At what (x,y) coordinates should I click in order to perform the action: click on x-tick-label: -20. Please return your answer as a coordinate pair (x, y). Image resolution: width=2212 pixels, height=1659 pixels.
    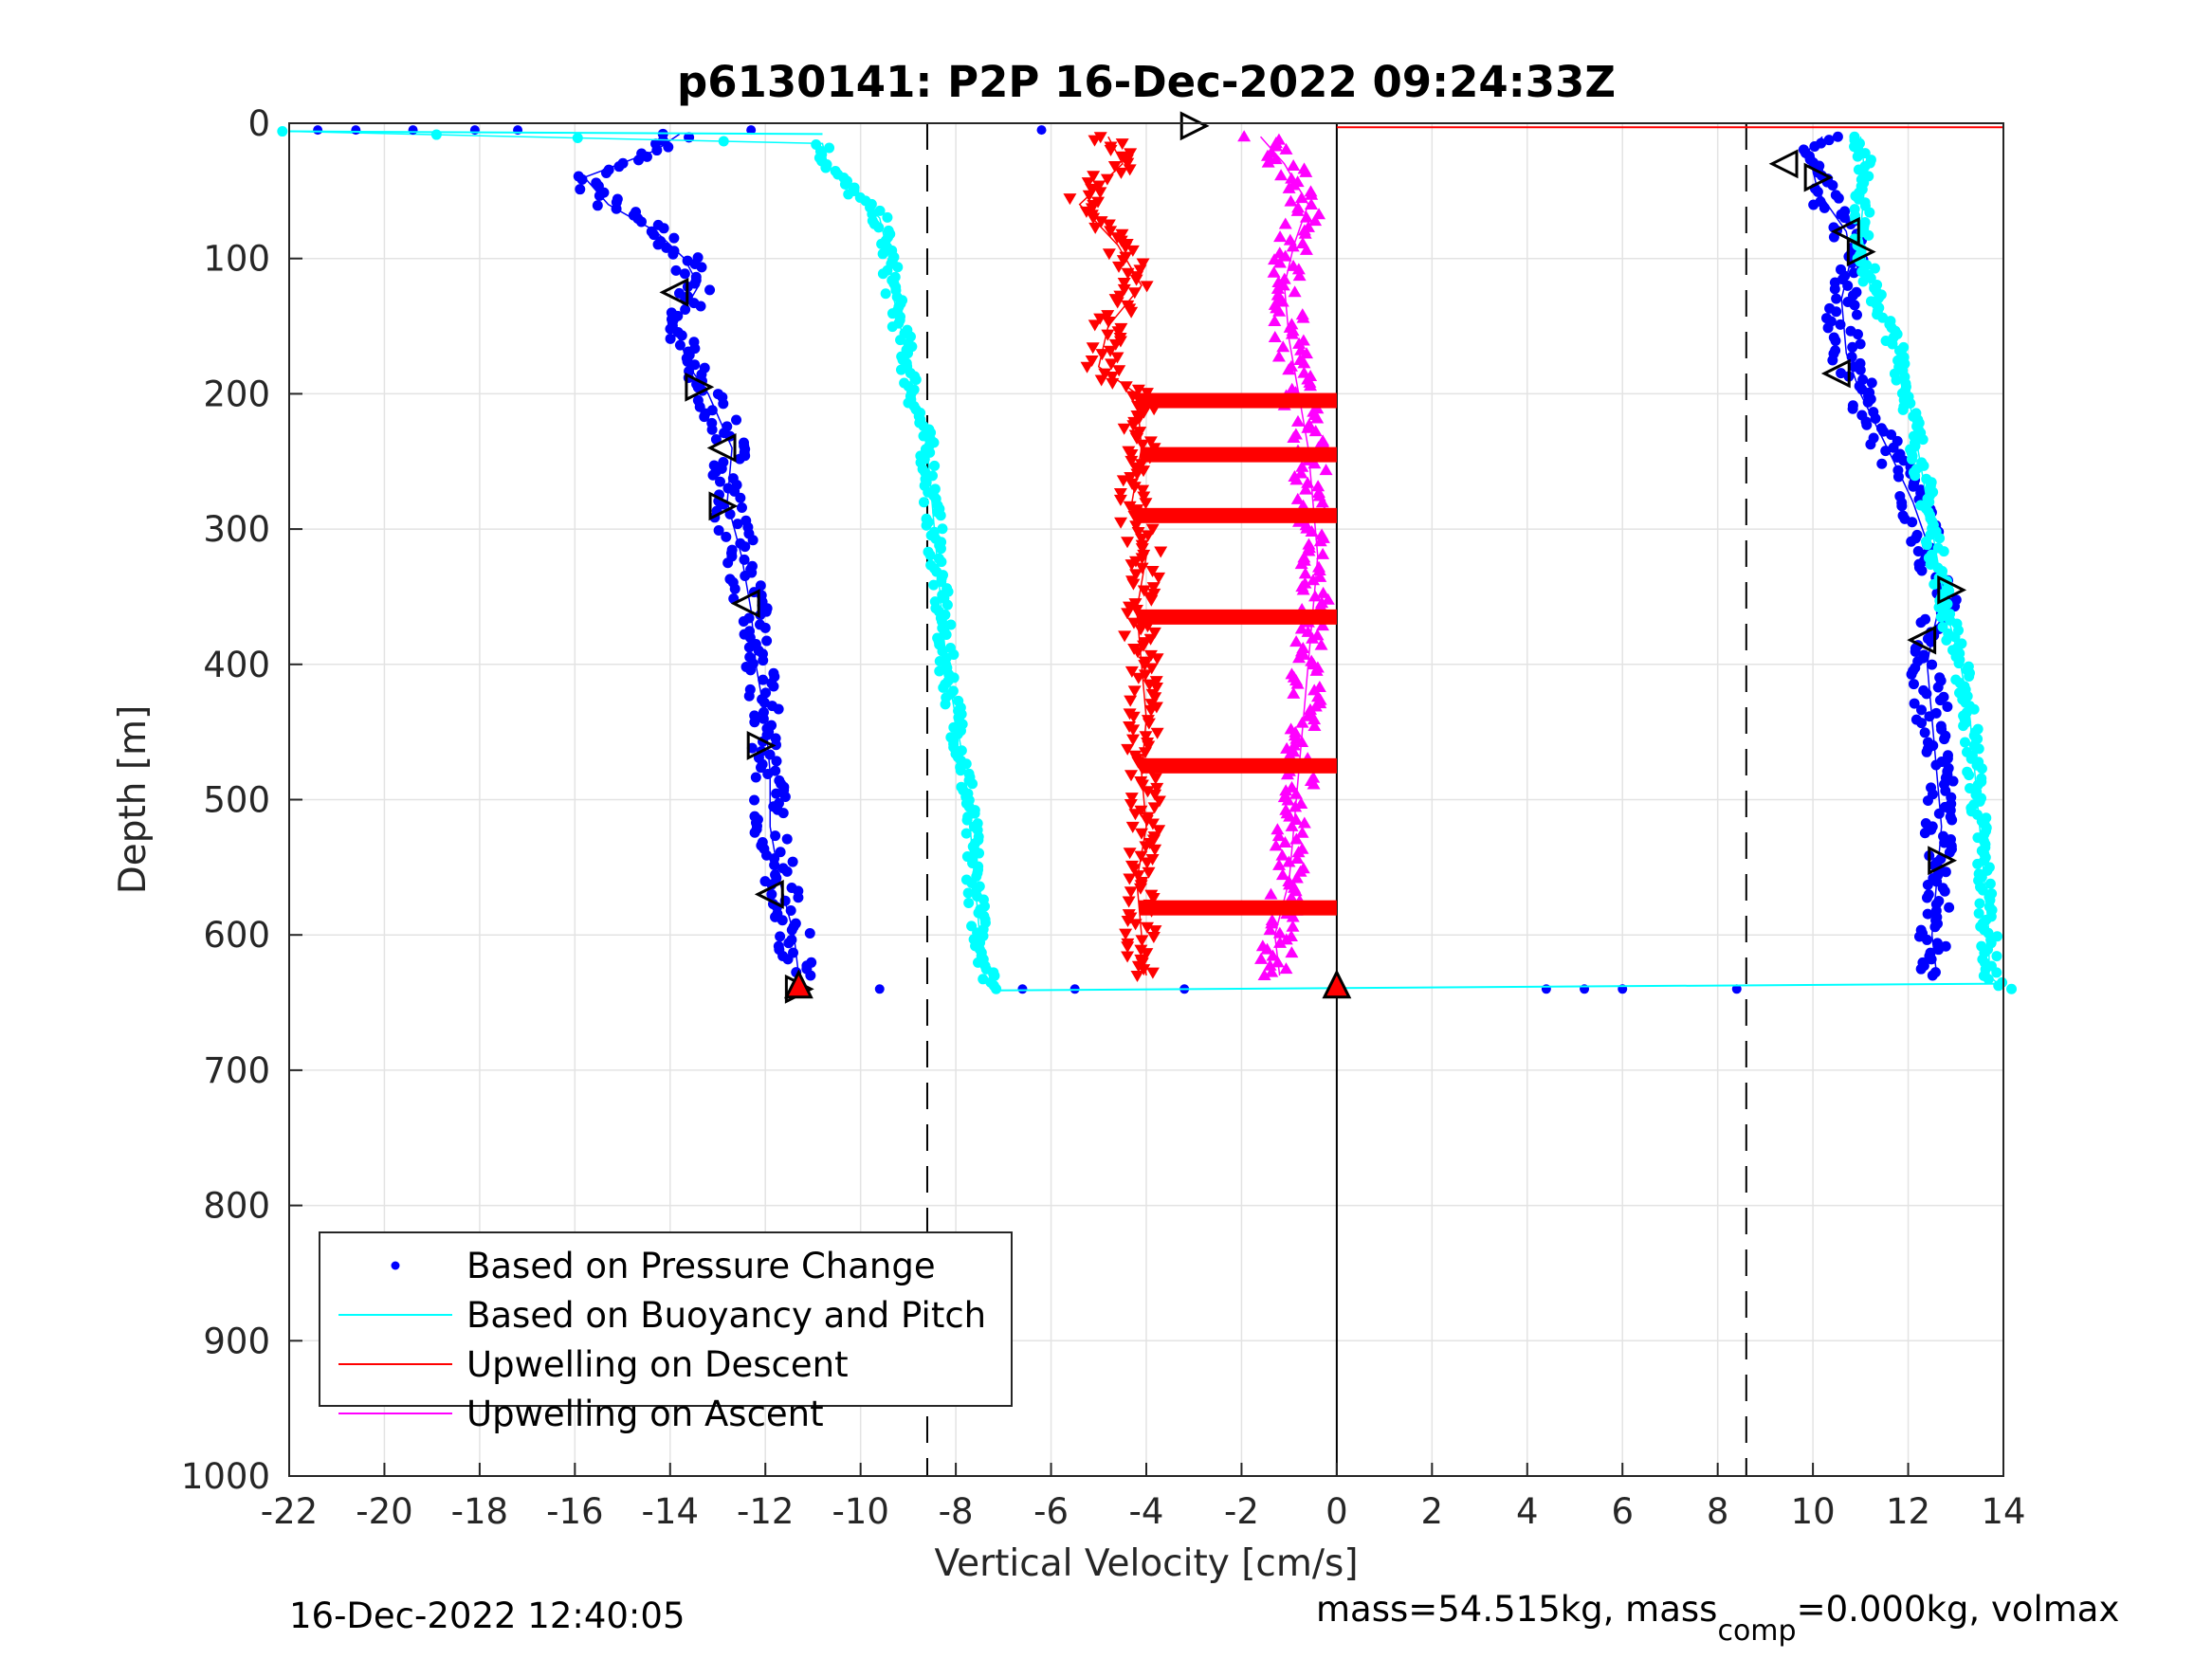
    Looking at the image, I should click on (384, 1511).